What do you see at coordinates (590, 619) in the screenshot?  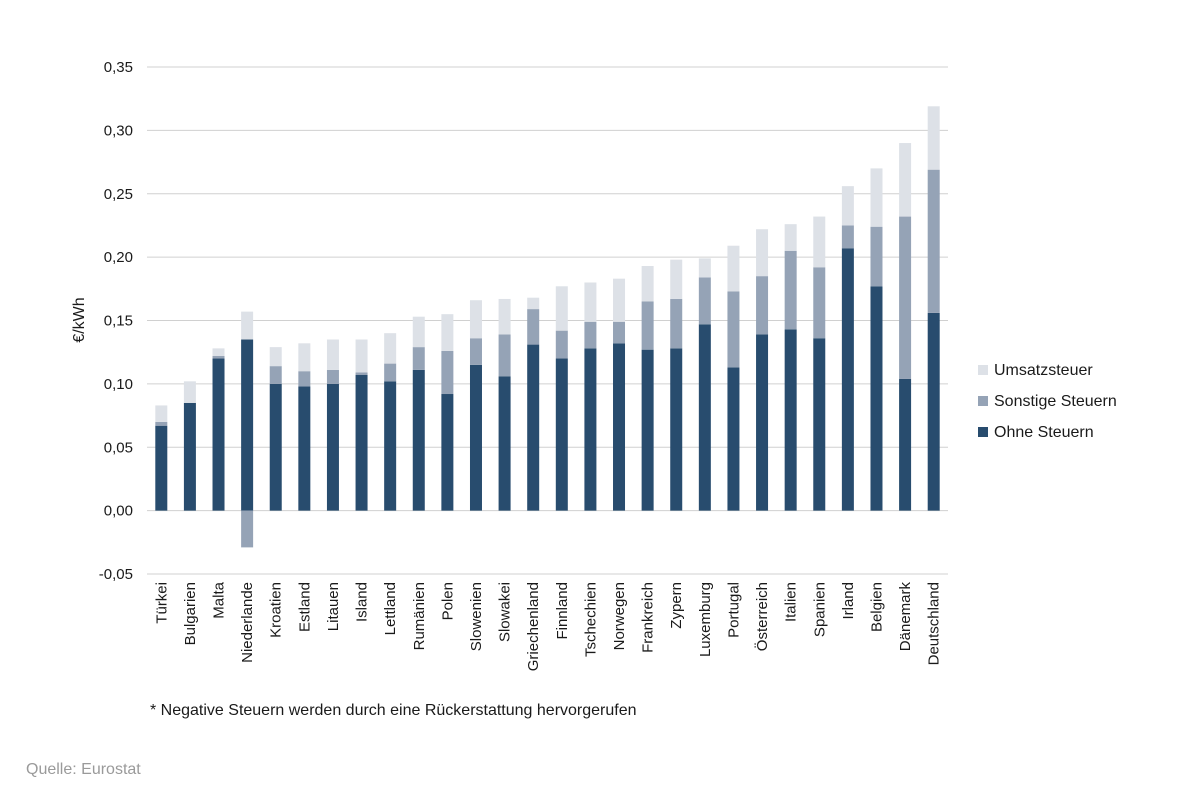 I see `x-tick-label: Tschechien` at bounding box center [590, 619].